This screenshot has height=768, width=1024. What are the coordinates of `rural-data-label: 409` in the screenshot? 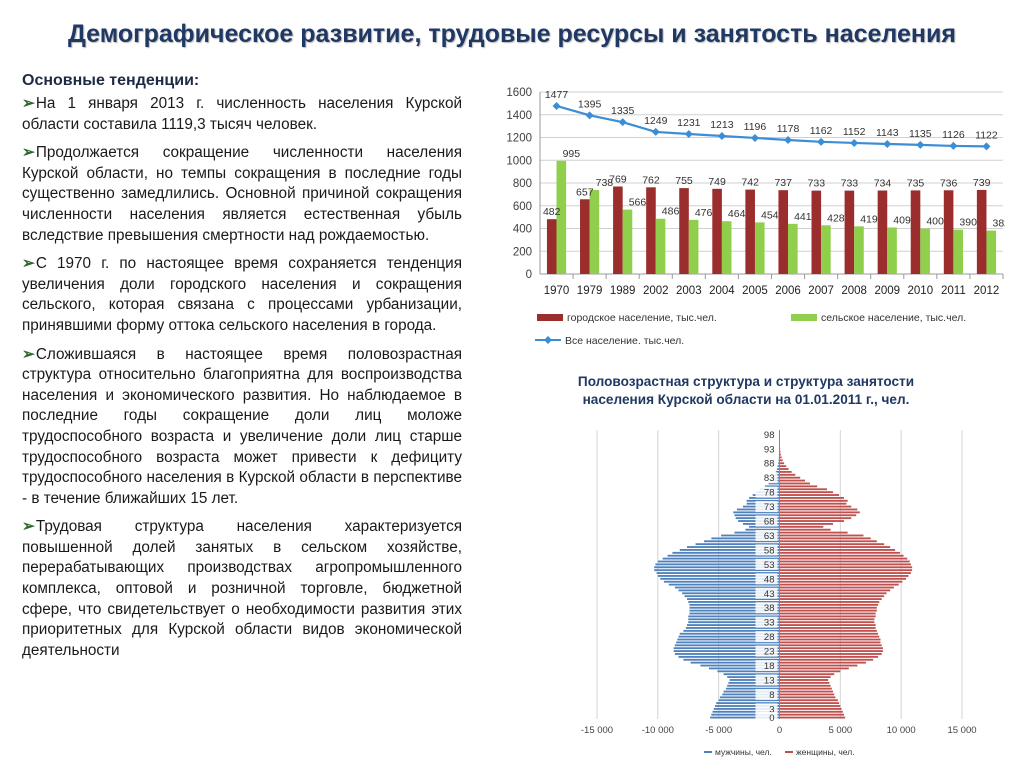 It's located at (902, 220).